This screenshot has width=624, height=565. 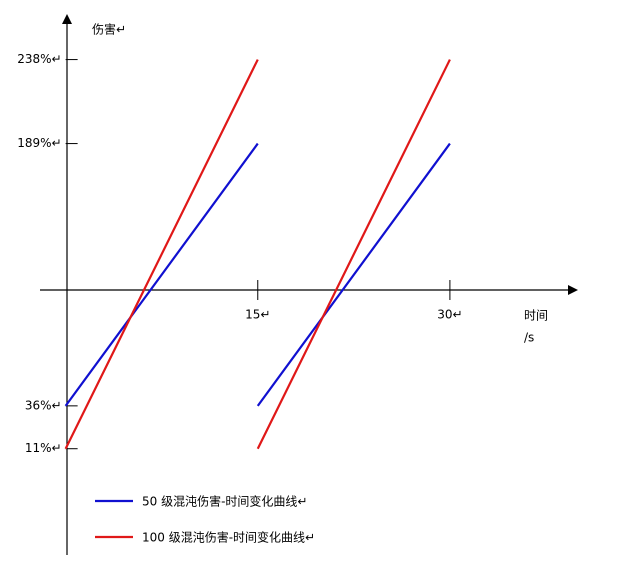 What do you see at coordinates (228, 537) in the screenshot?
I see `legend-label: 100 级混沌伤害-时间变化曲线↵` at bounding box center [228, 537].